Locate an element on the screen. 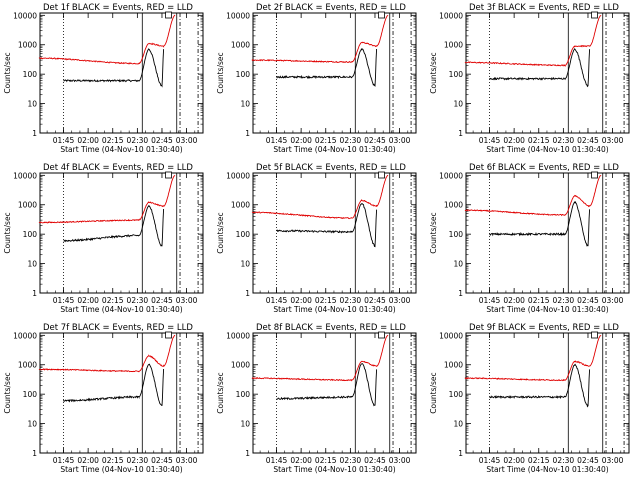  chart-title: Det 6f BLACK = Events, RED = LLD is located at coordinates (544, 168).